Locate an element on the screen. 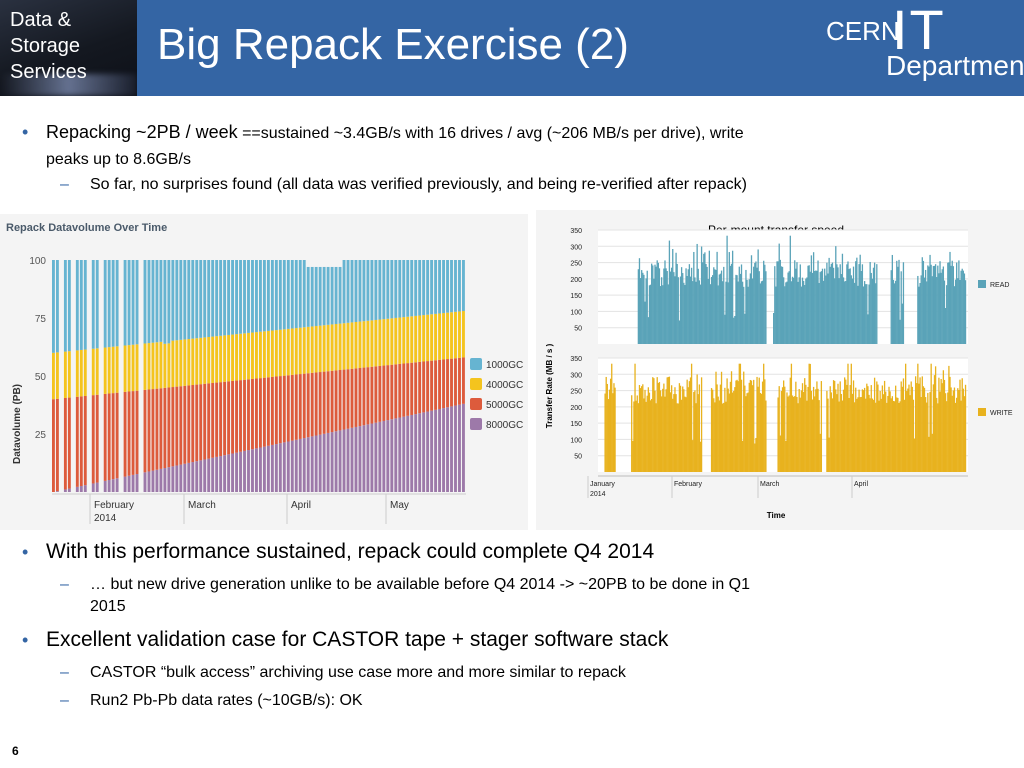 This screenshot has width=1024, height=768. logo-it: IT is located at coordinates (919, 30).